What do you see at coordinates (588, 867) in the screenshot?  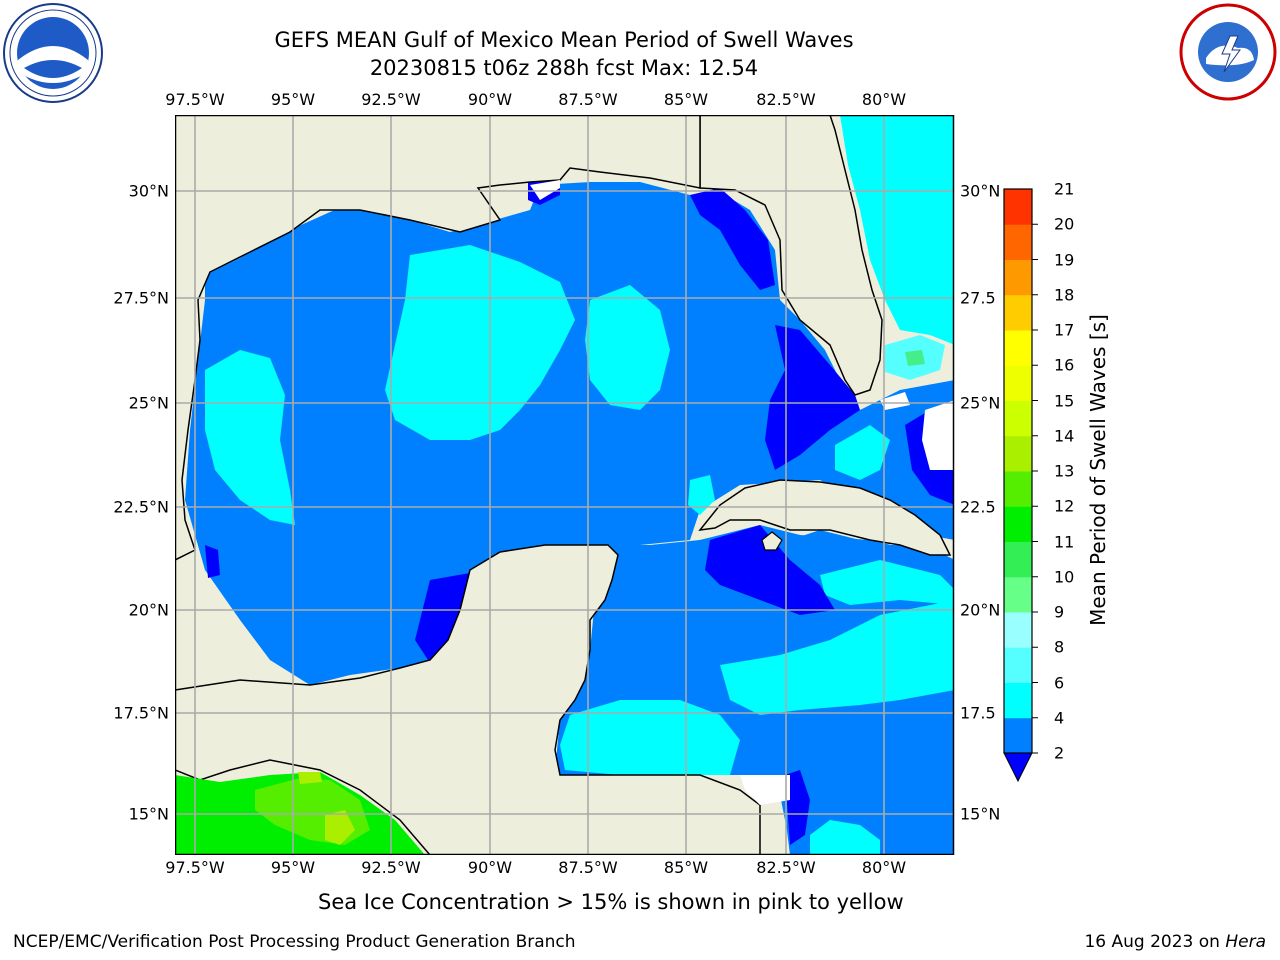 I see `lon-label-bottom: 87.5°W` at bounding box center [588, 867].